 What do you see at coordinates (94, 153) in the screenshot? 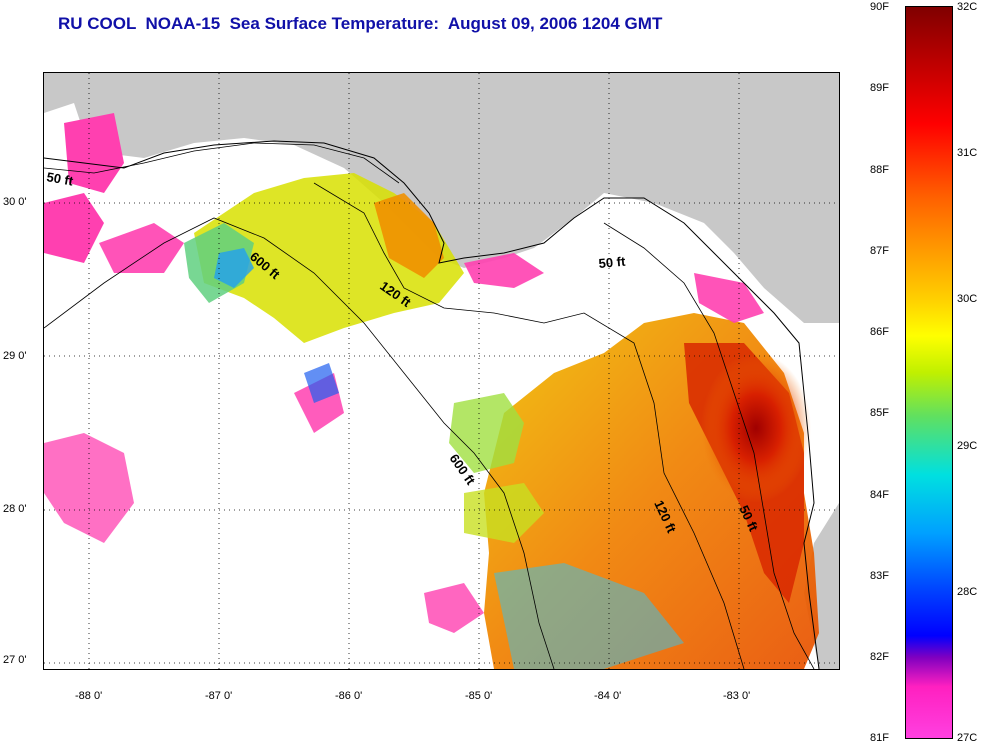
I see `sst-pink-nw-bay` at bounding box center [94, 153].